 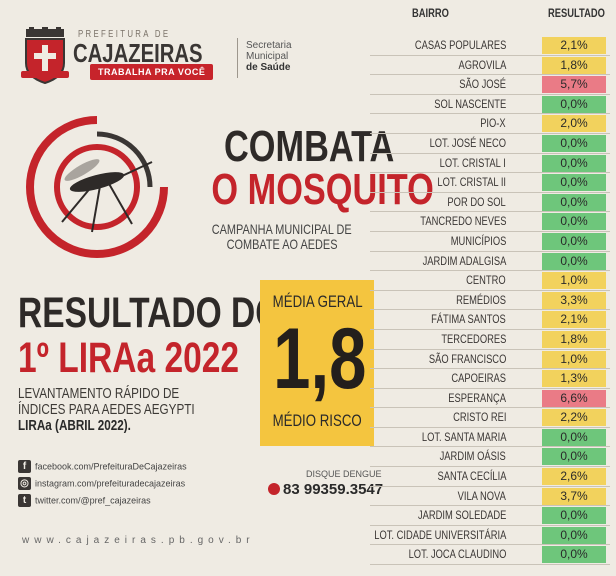 What do you see at coordinates (468, 319) in the screenshot?
I see `bairro-name: FÁTIMA SANTOS` at bounding box center [468, 319].